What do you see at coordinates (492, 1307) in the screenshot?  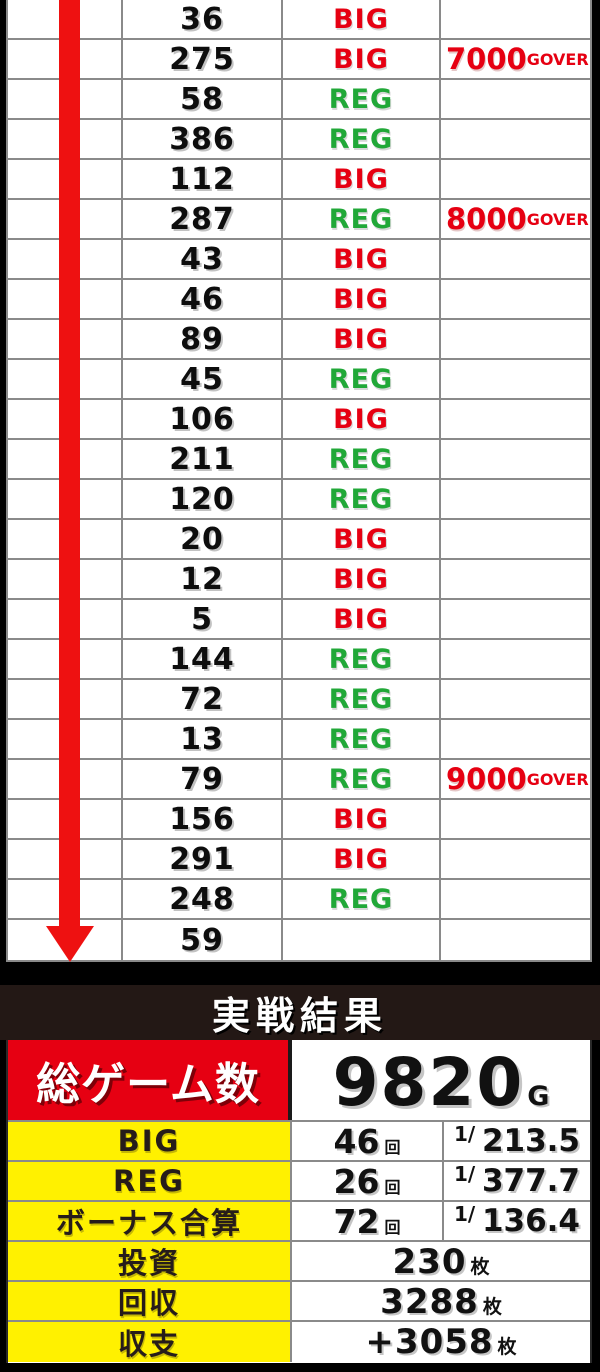 I see `value-unit: 枚` at bounding box center [492, 1307].